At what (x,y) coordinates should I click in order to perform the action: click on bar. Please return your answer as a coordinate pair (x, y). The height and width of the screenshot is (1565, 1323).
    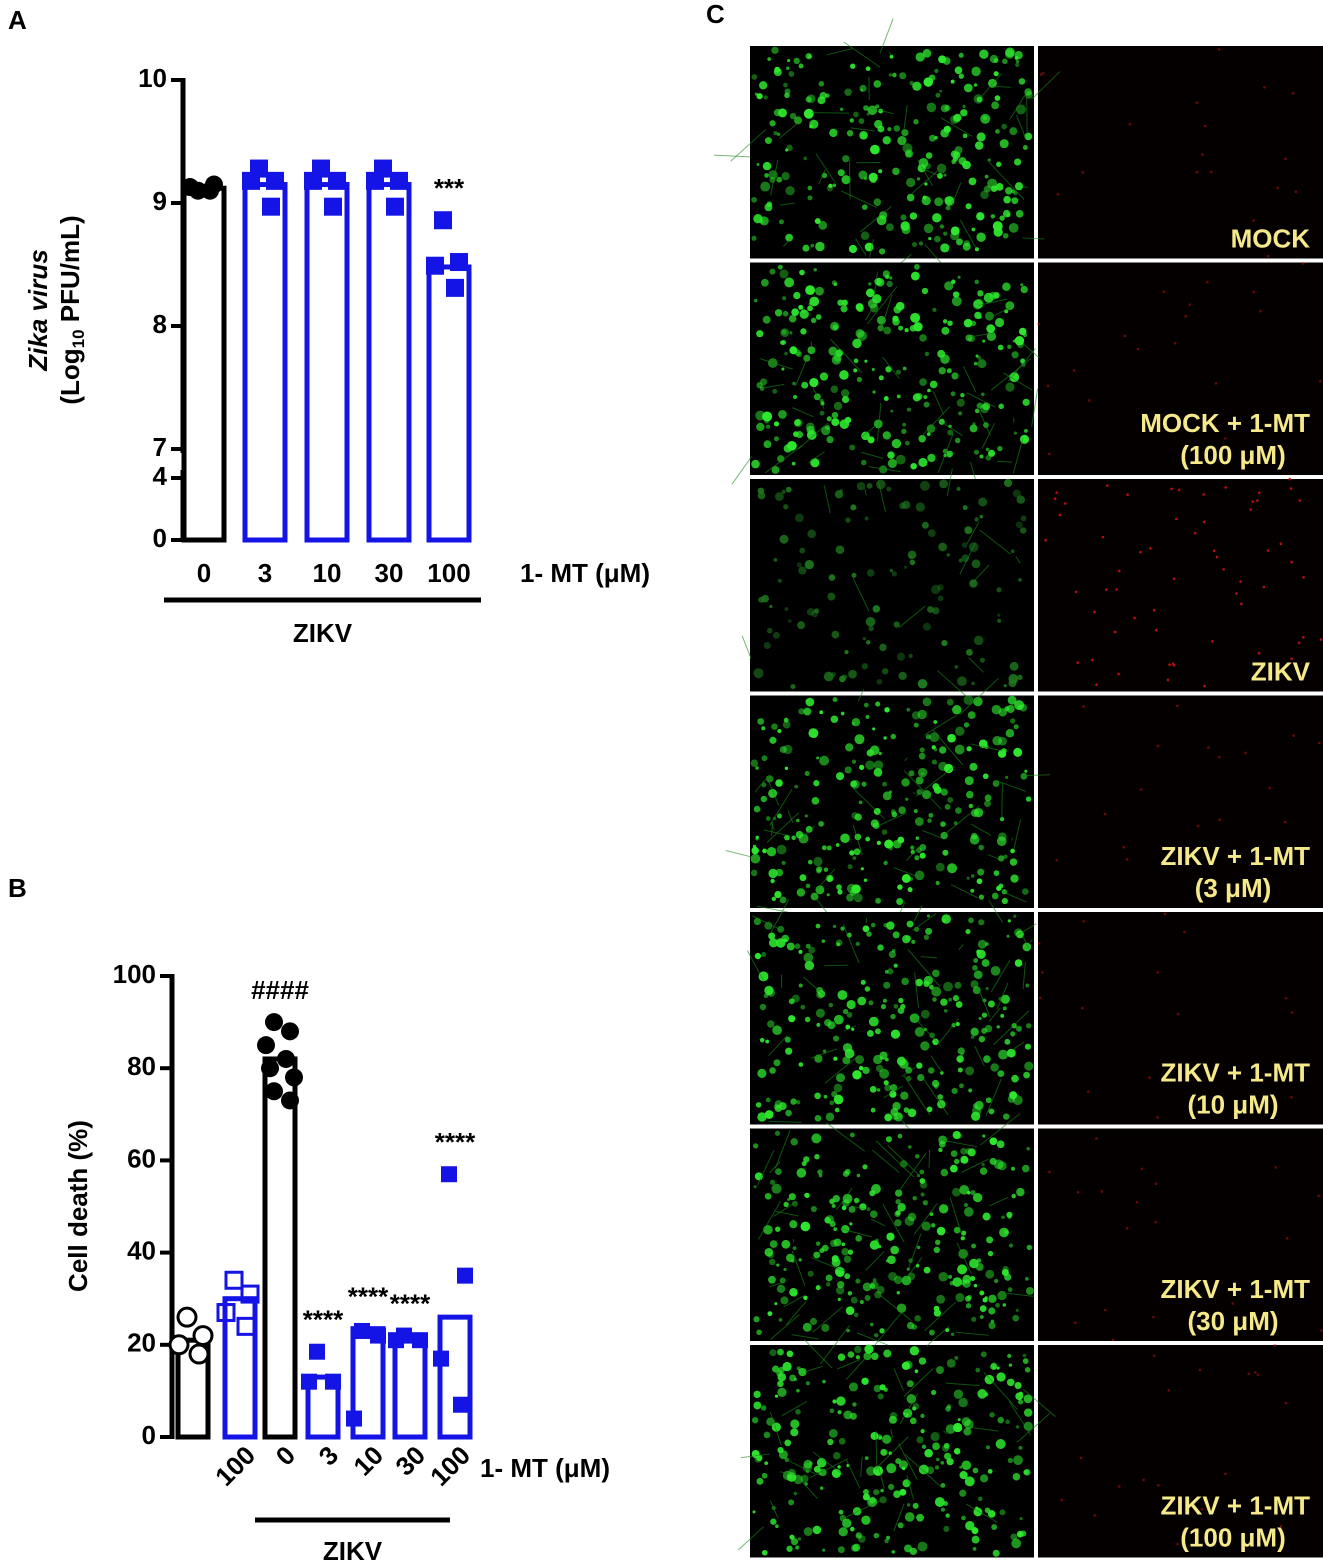
    Looking at the image, I should click on (265, 362).